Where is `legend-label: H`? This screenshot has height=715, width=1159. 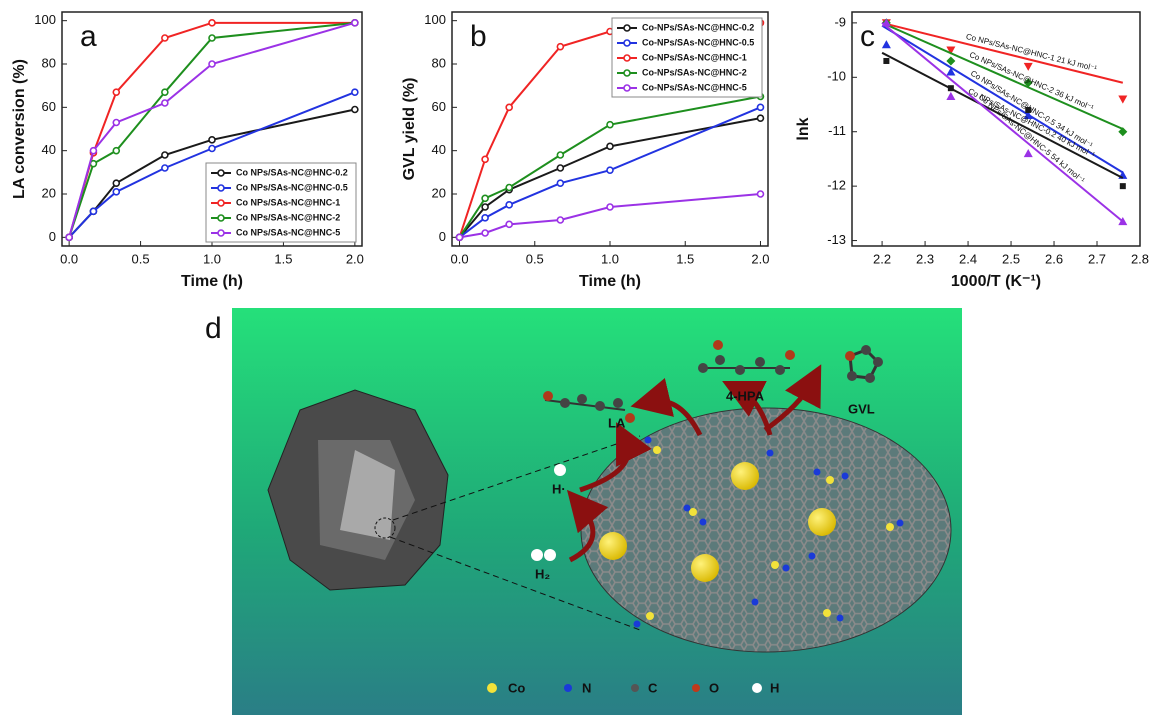
legend-label: H is located at coordinates (774, 687).